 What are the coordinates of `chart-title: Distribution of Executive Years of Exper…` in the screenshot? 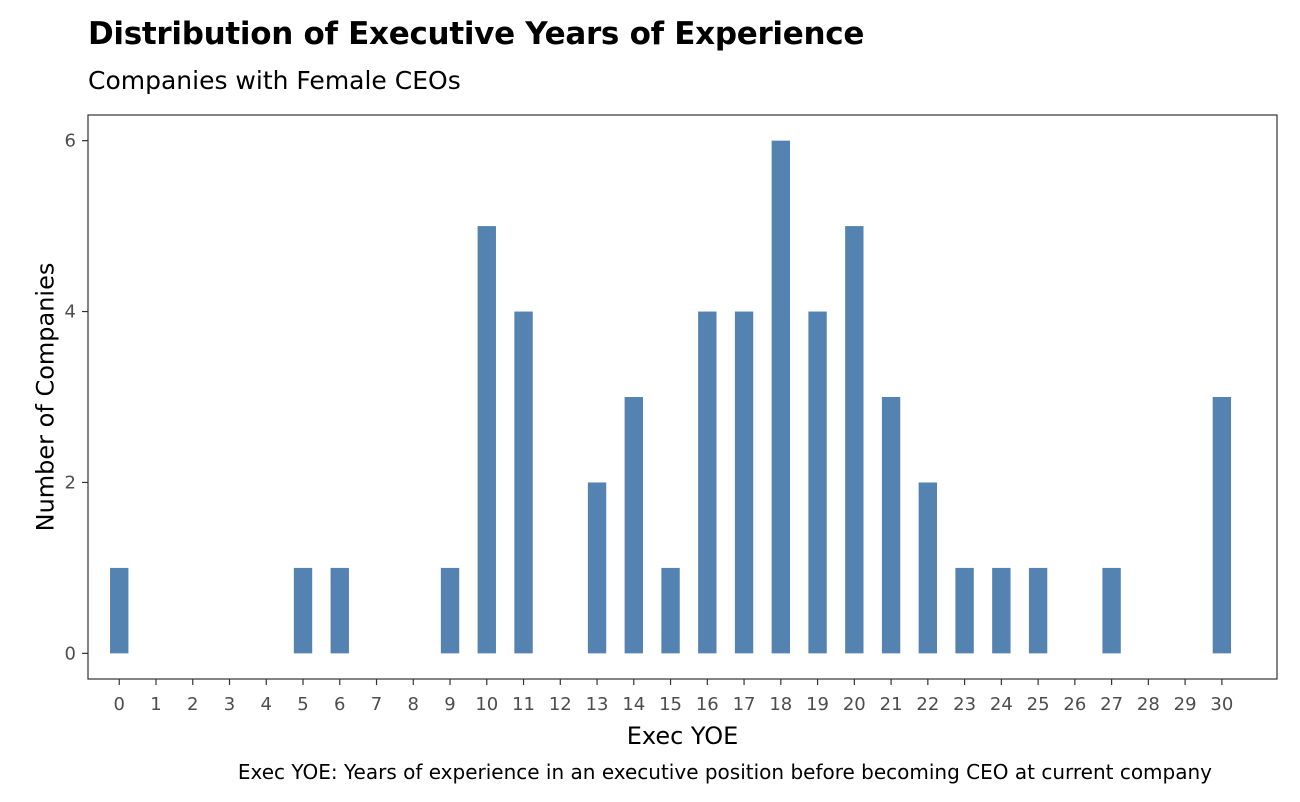 It's located at (476, 34).